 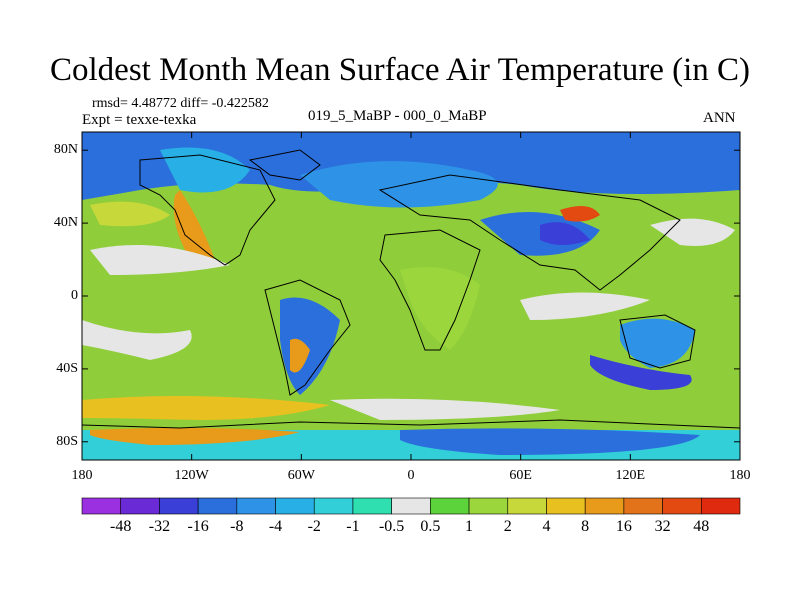 I want to click on season-label: ANN, so click(x=719, y=118).